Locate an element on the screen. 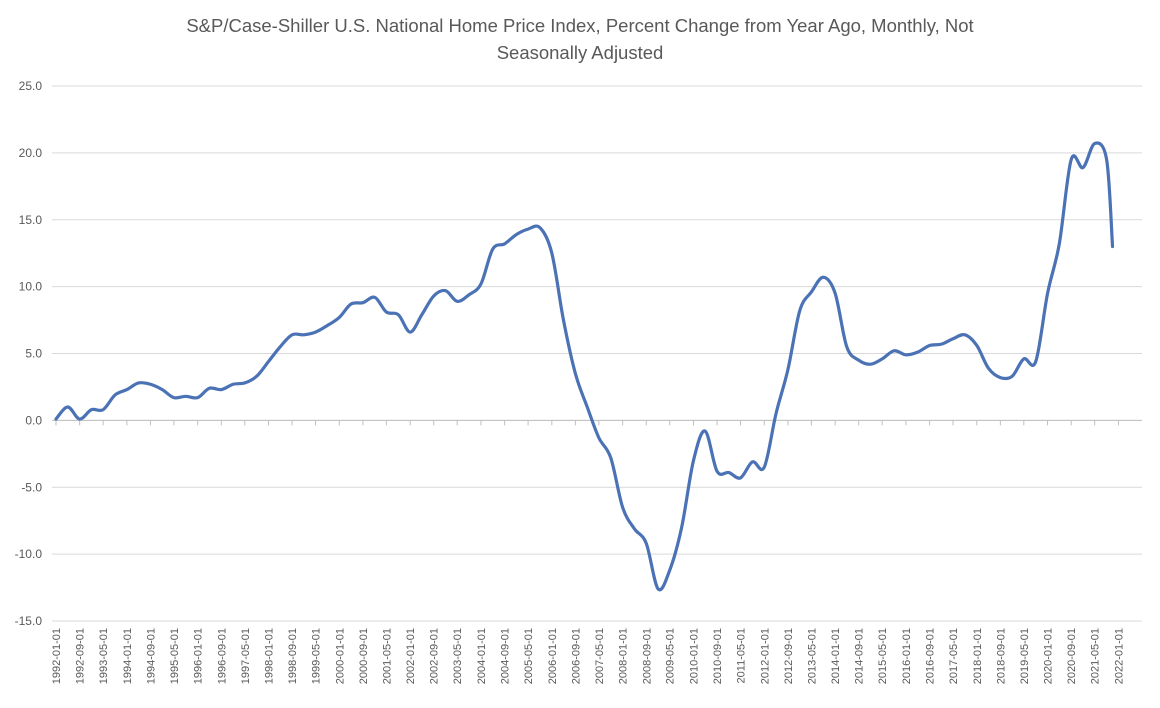 This screenshot has width=1160, height=708. x-tick-label: 1993-05-01 is located at coordinates (104, 656).